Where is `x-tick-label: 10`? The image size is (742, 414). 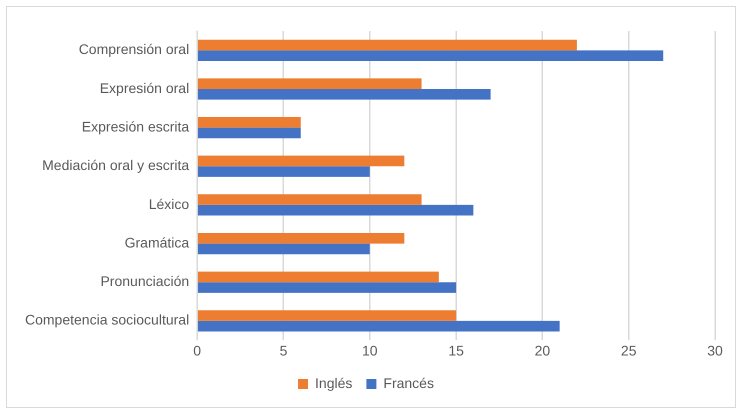
x-tick-label: 10 is located at coordinates (370, 350).